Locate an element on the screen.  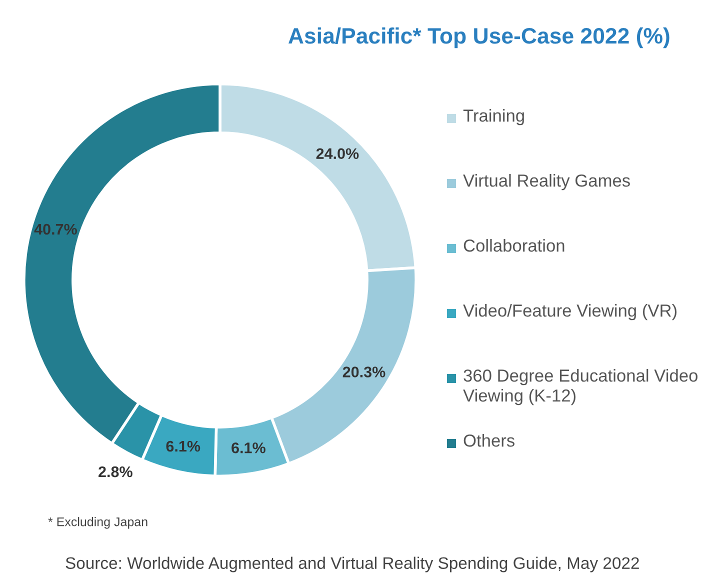
legend-label: Collaboration is located at coordinates (514, 245).